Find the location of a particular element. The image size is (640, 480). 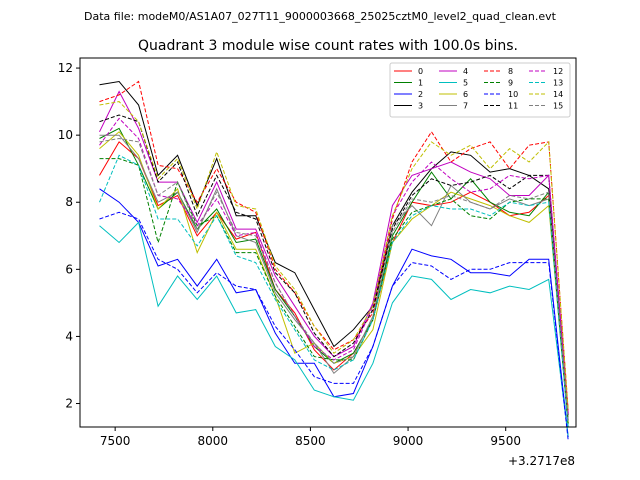

x-tick-label-7500: 7500 is located at coordinates (115, 441).